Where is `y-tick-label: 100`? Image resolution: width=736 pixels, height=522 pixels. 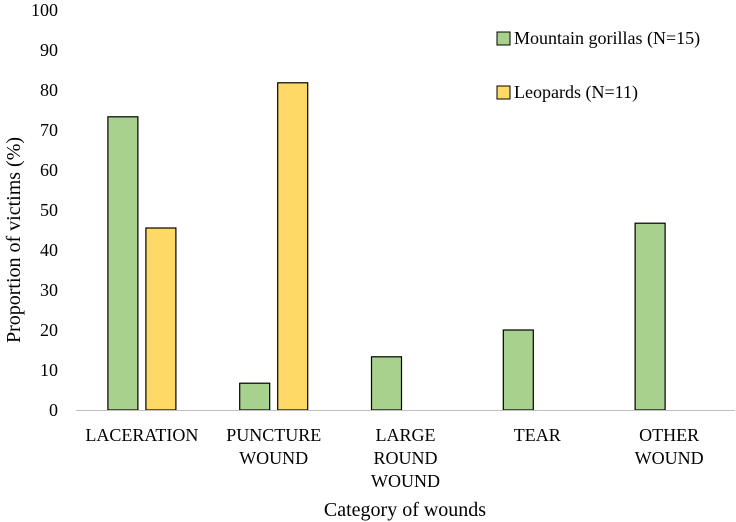 y-tick-label: 100 is located at coordinates (44, 10).